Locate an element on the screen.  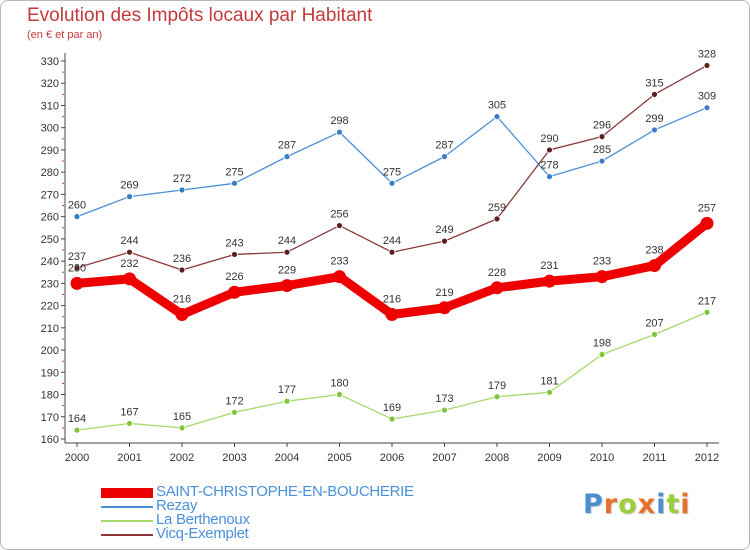
y-tick-label: 310 is located at coordinates (50, 106).